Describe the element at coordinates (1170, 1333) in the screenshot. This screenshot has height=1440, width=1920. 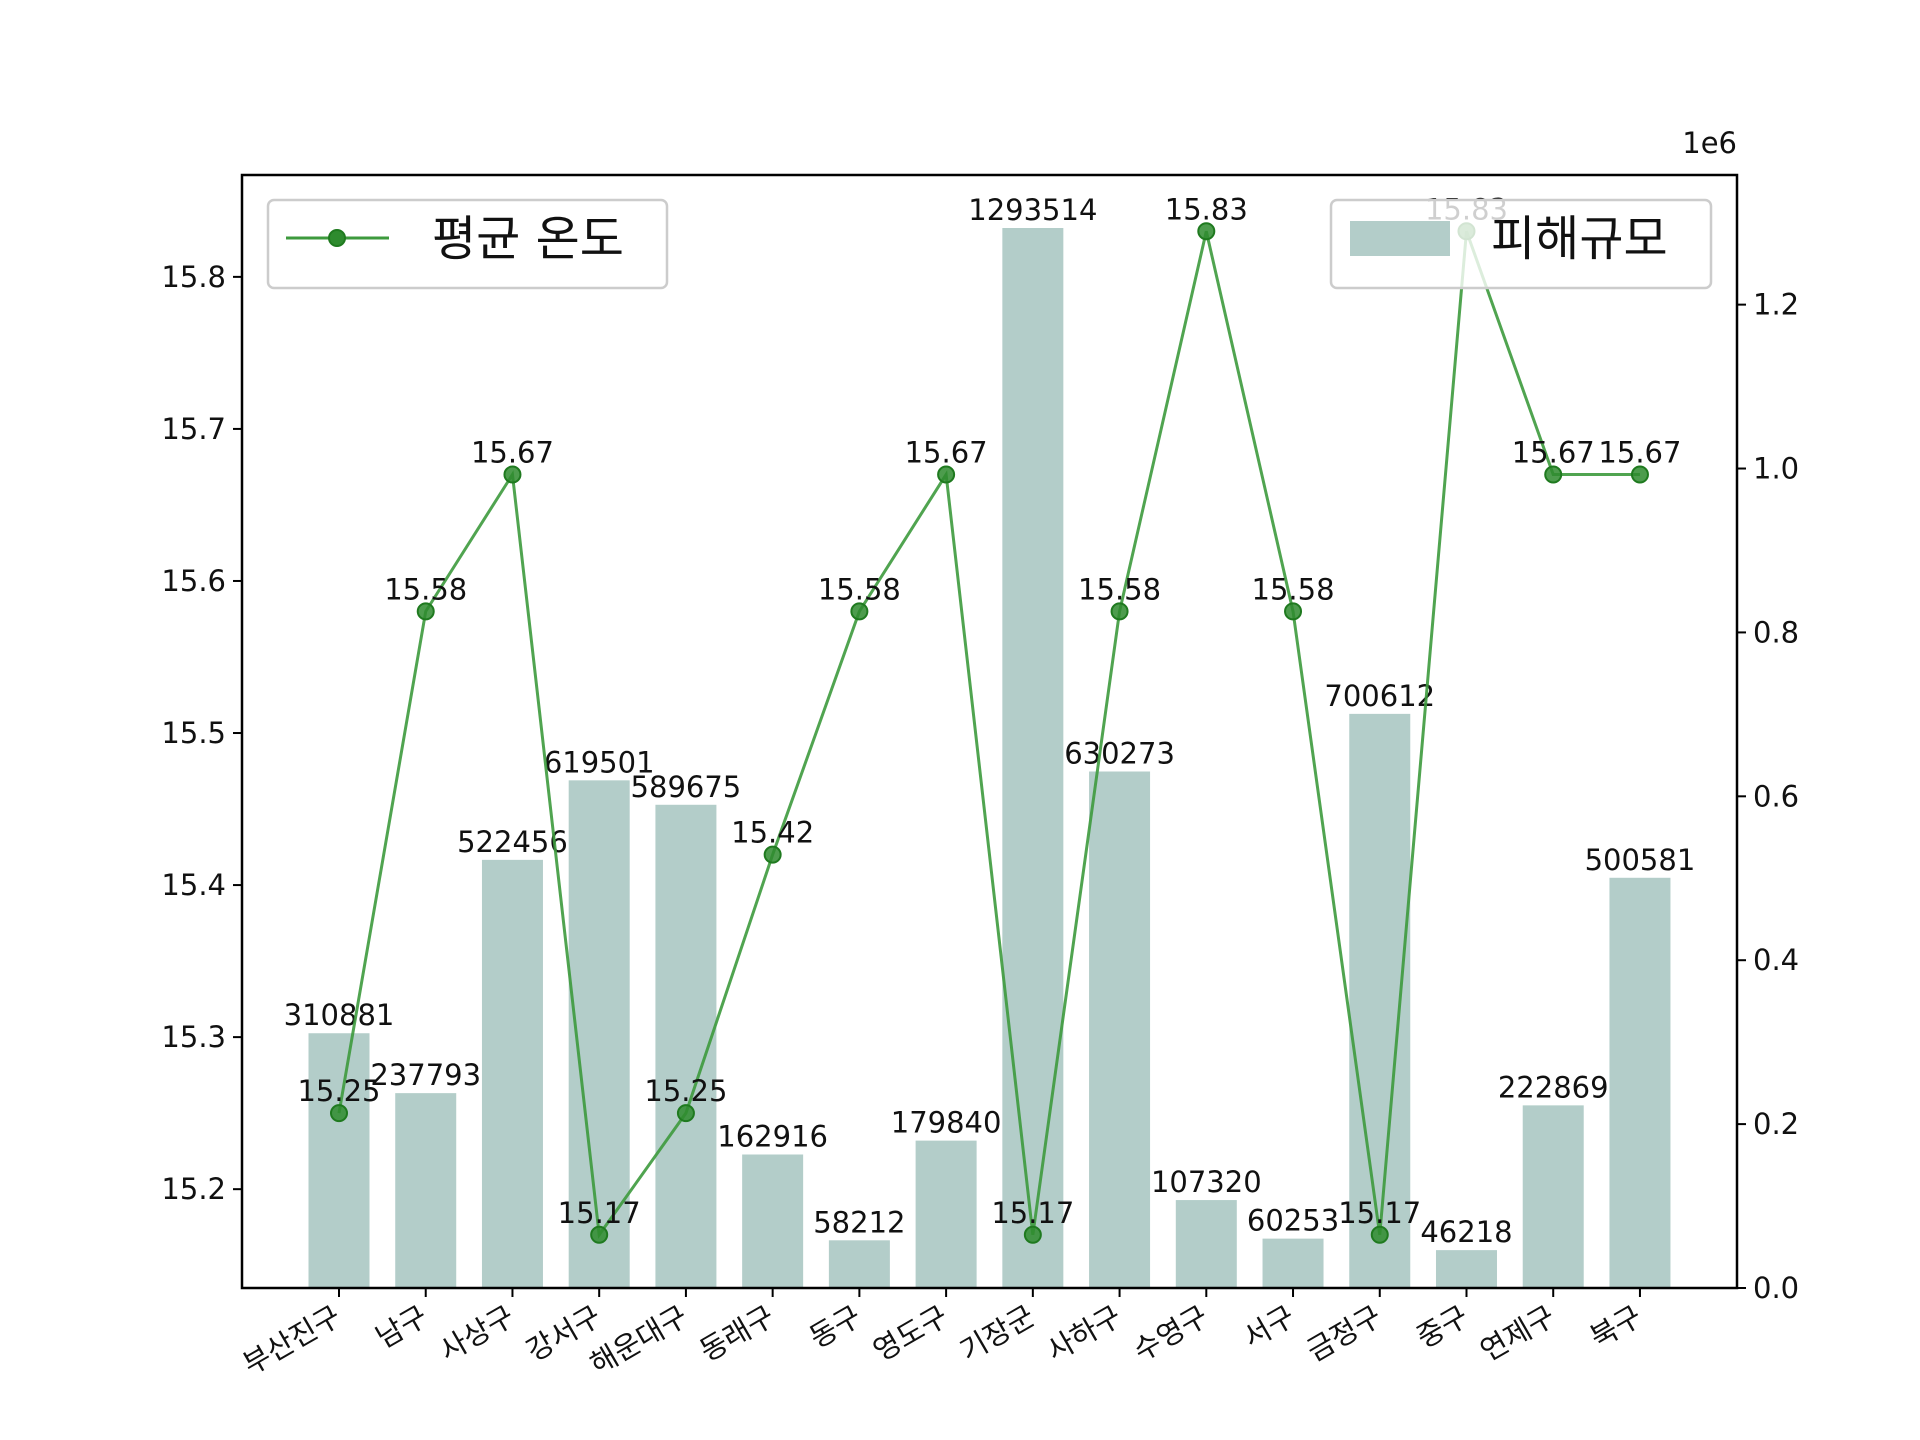
I see `x-tick-label: 수영구` at that location.